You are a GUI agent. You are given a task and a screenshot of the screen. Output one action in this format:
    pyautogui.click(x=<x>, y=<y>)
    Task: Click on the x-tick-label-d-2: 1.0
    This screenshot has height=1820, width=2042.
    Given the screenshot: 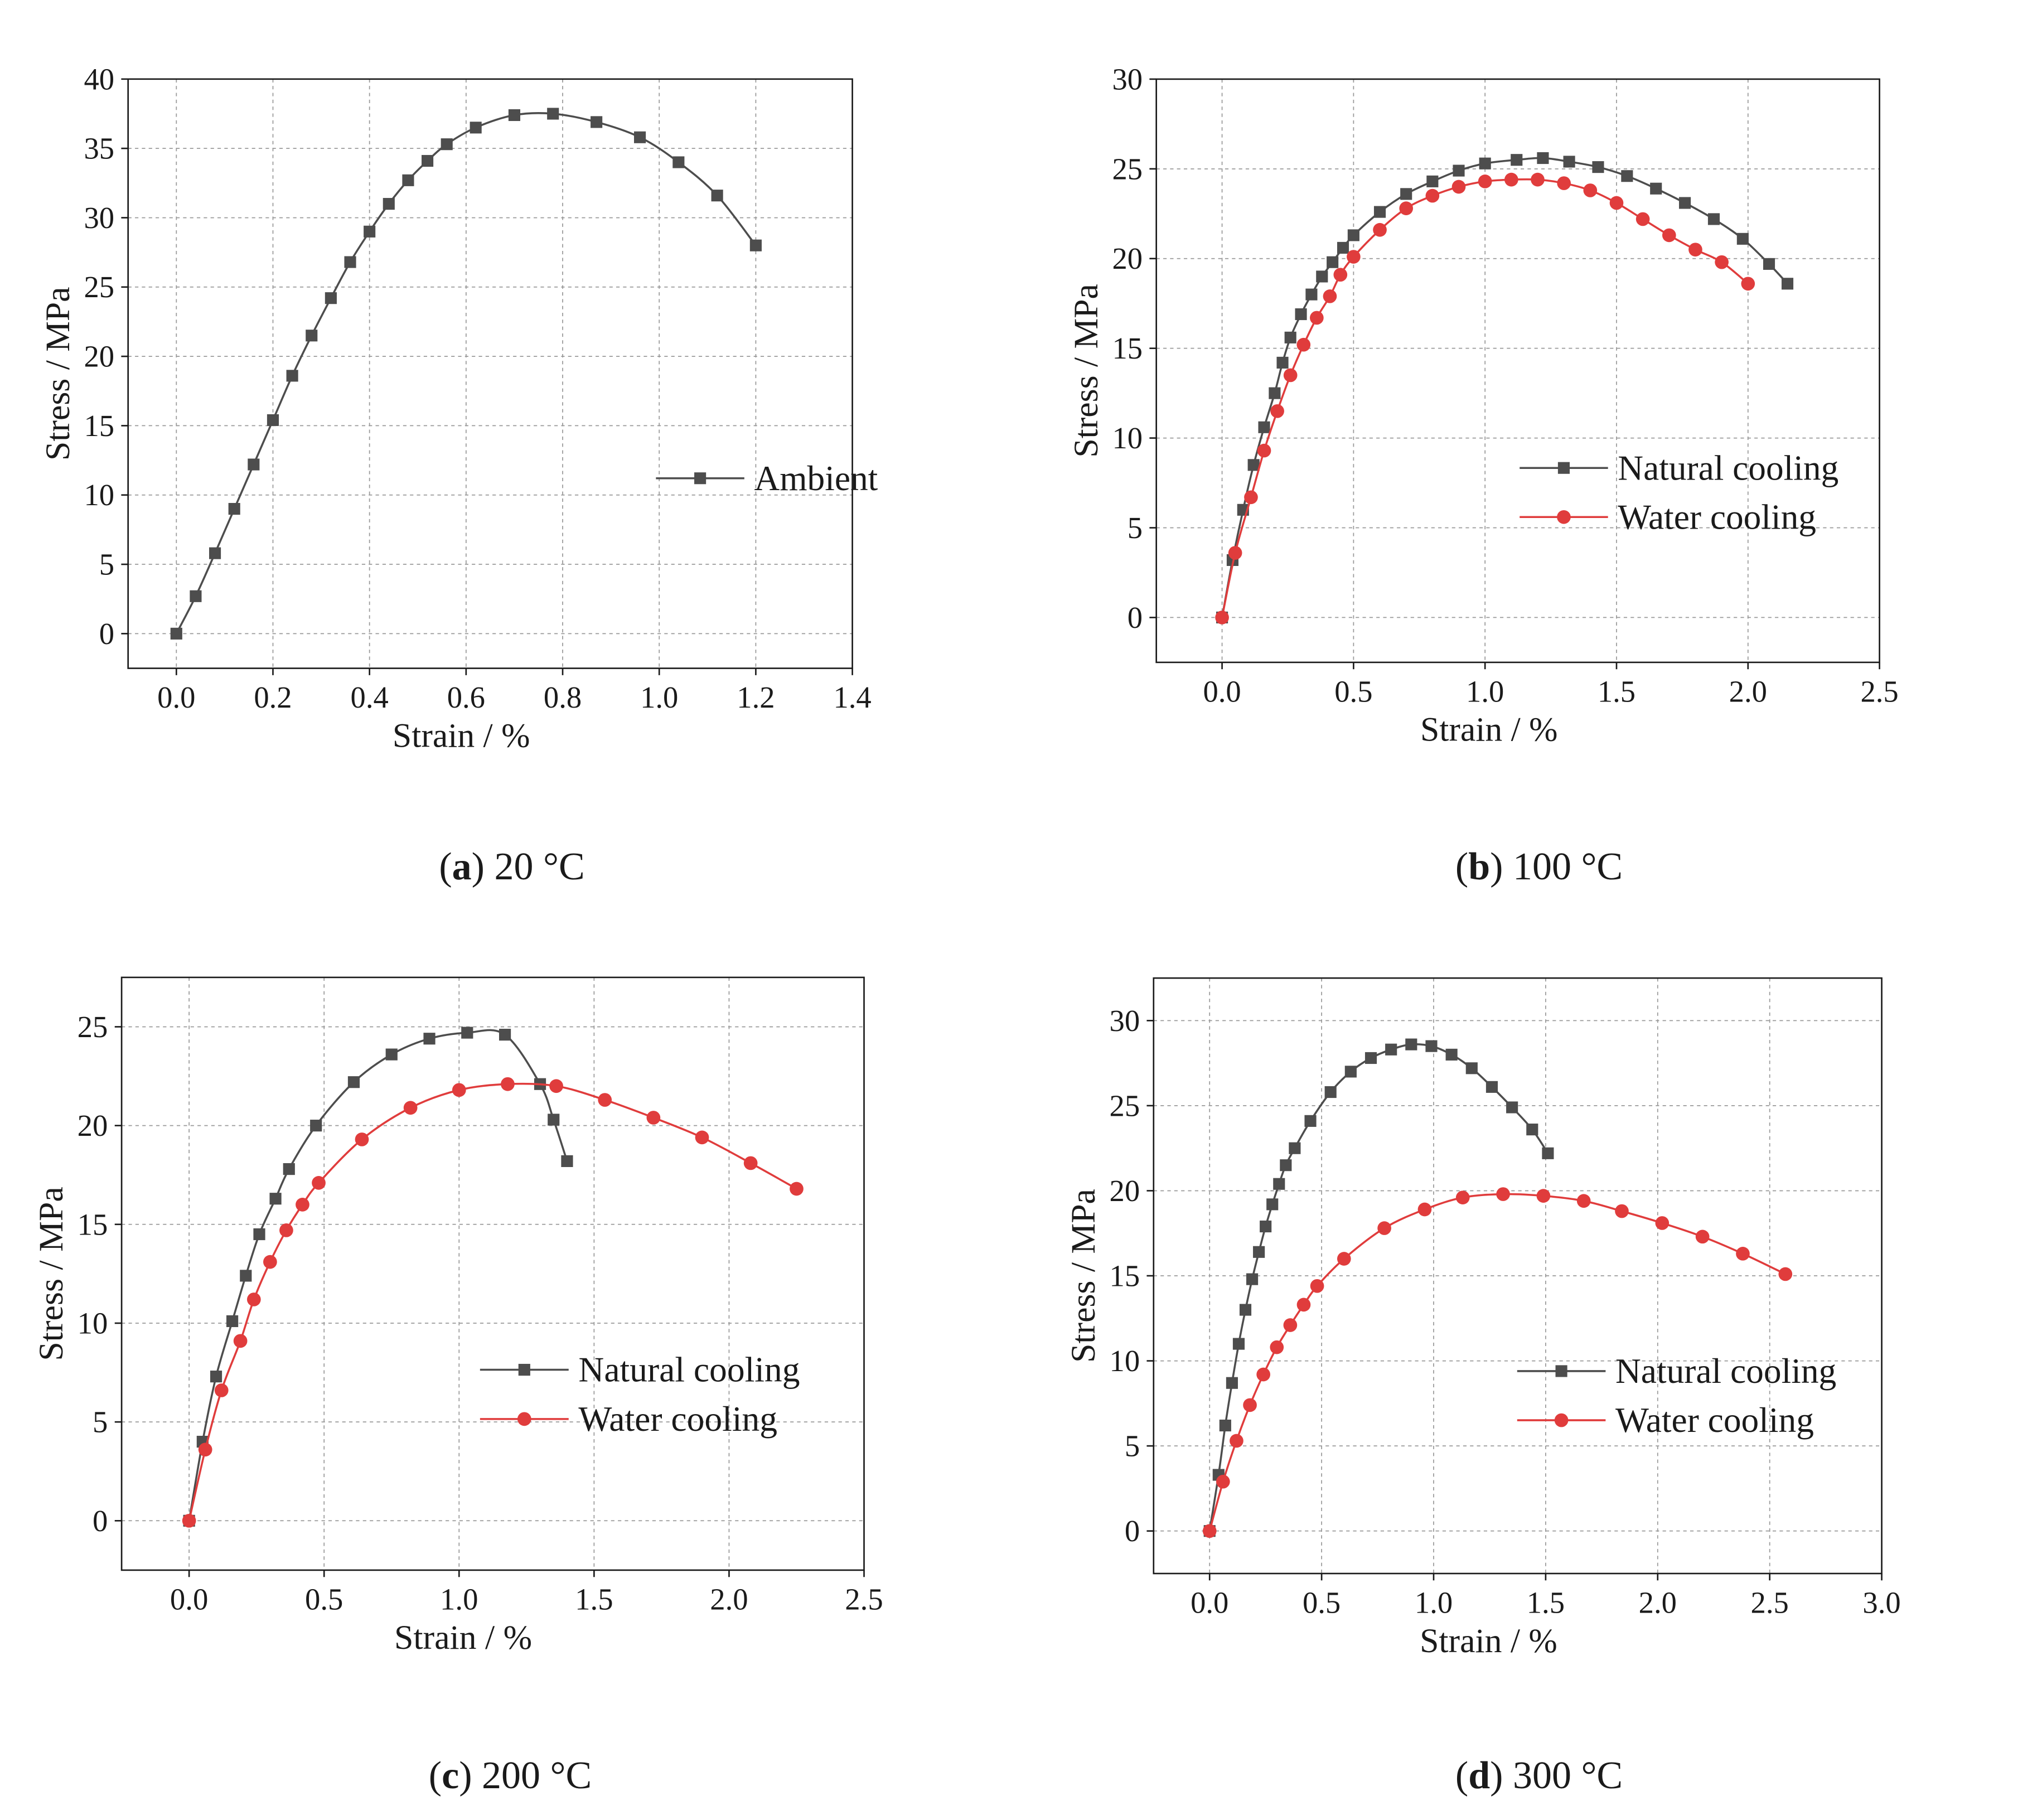 What is the action you would take?
    pyautogui.click(x=1434, y=1602)
    